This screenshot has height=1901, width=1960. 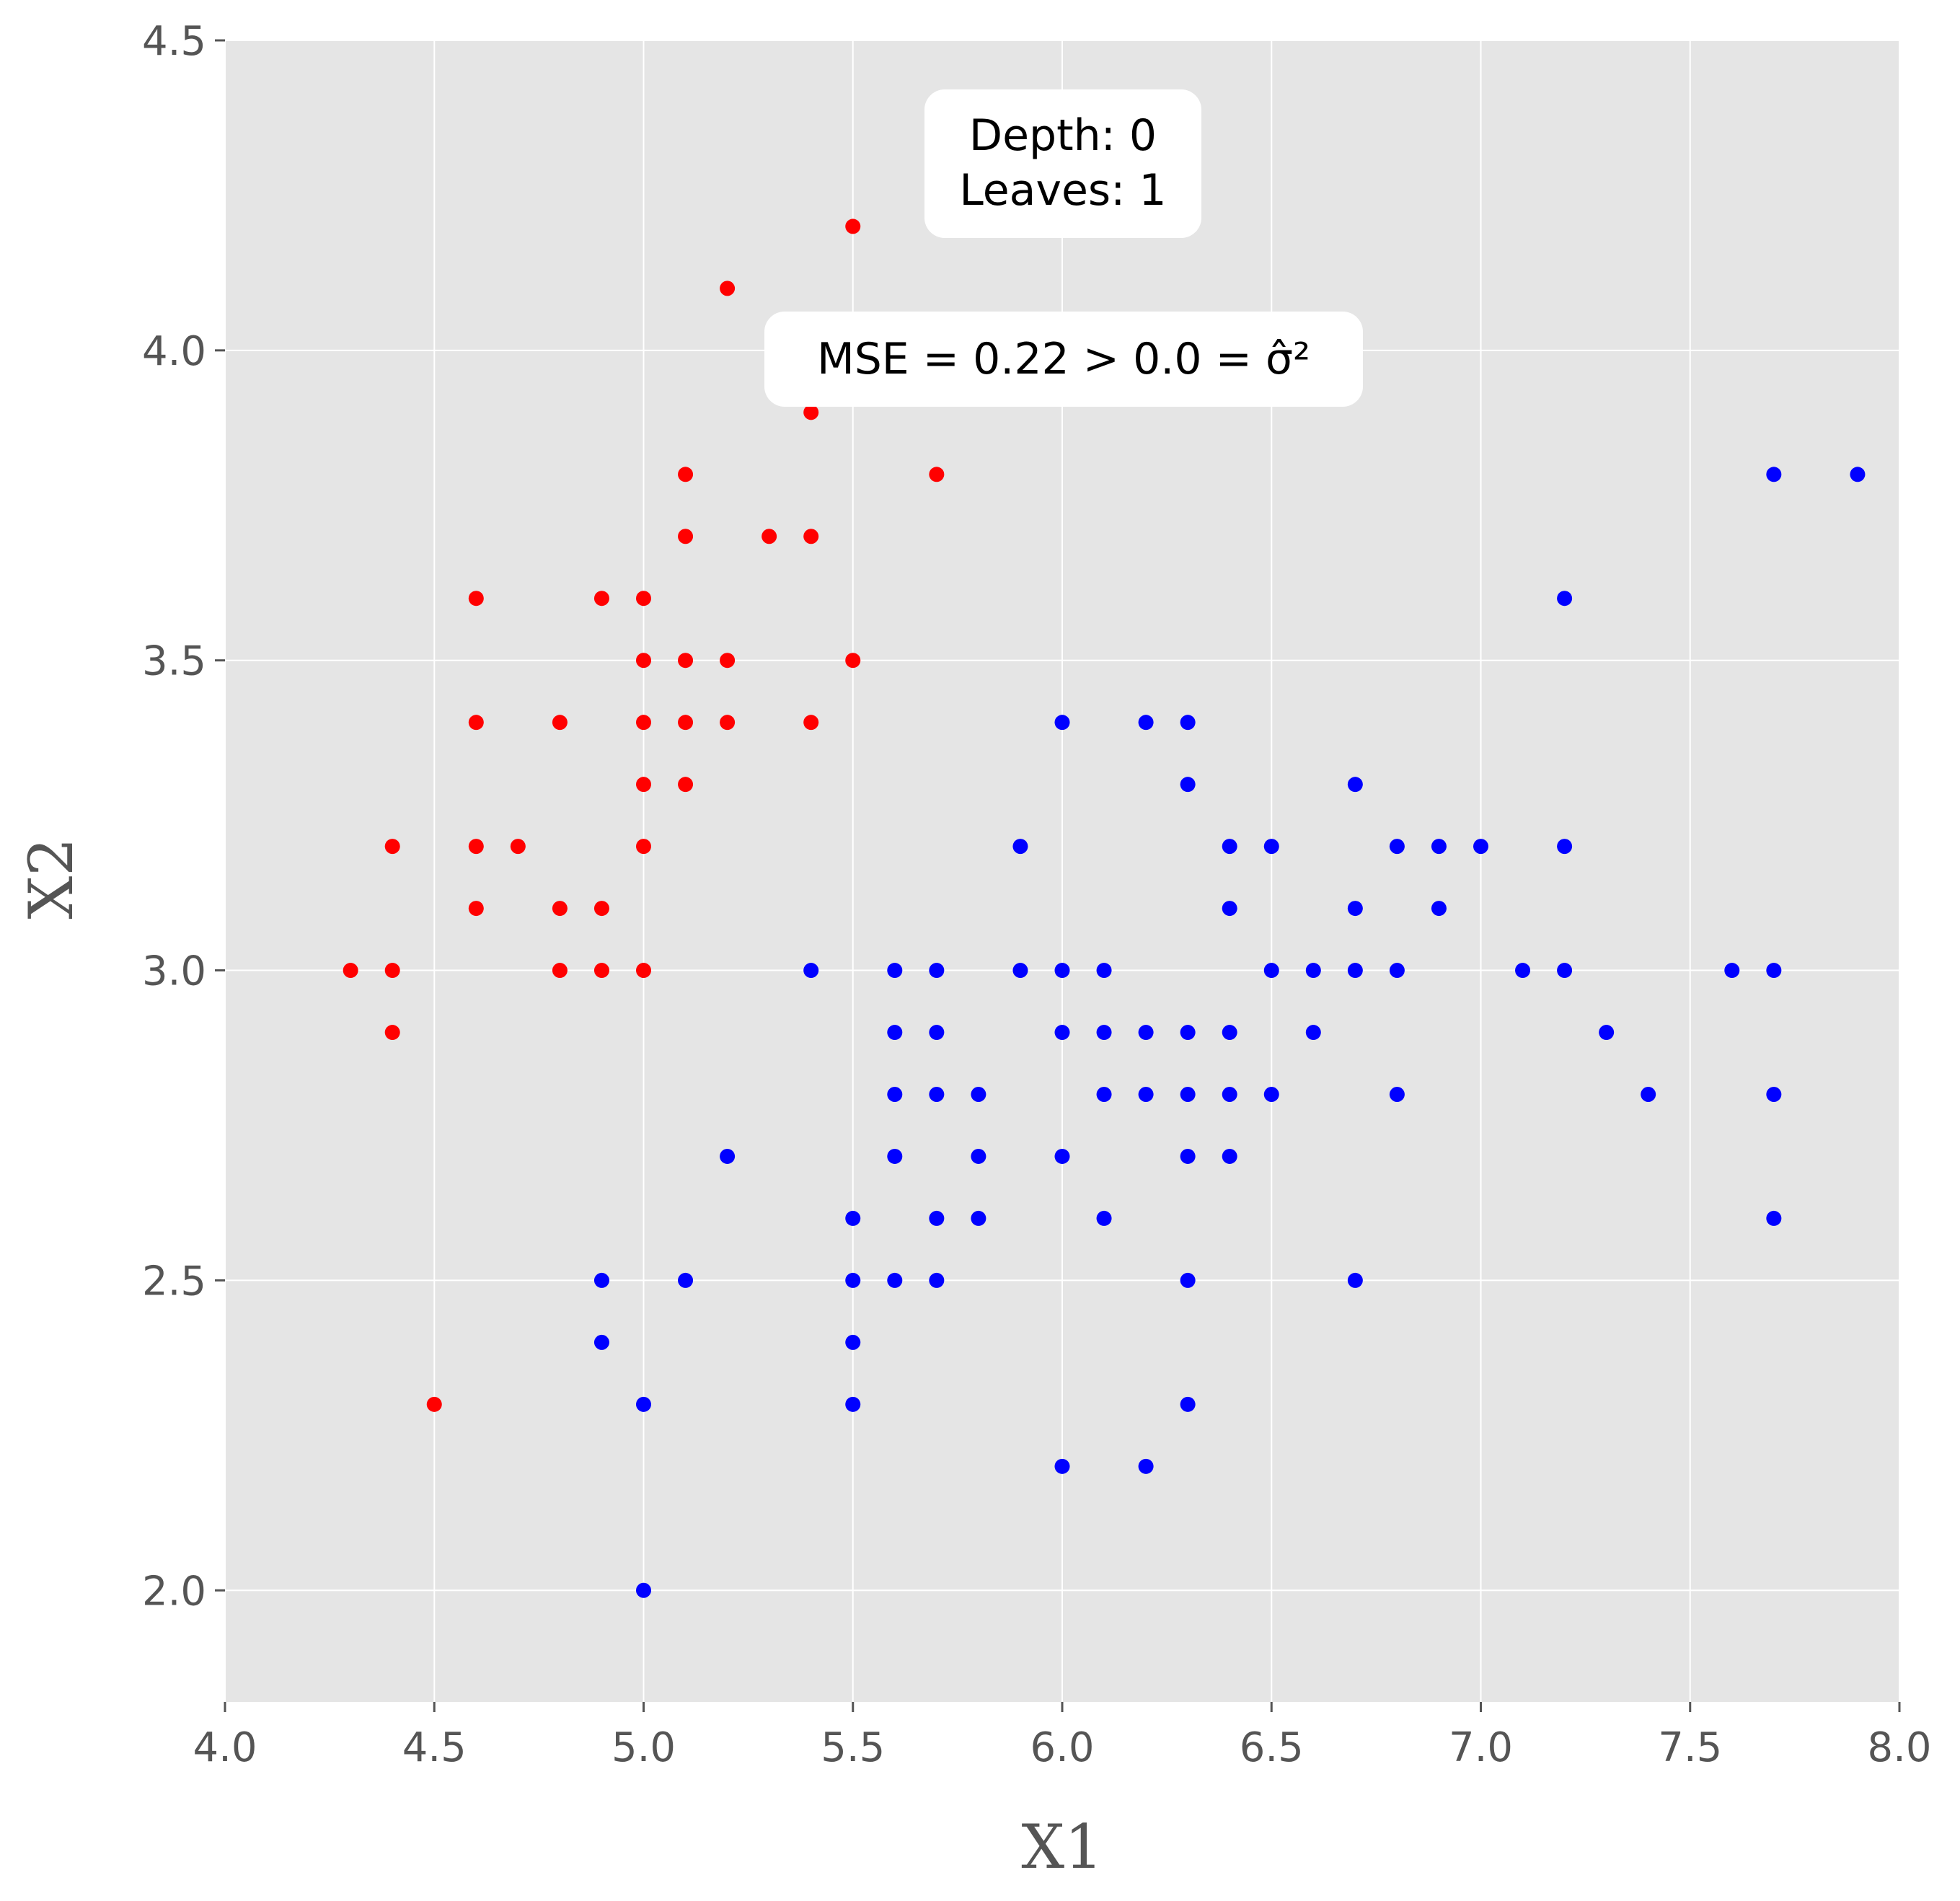 I want to click on x-tick-label: 7.5, so click(x=1690, y=1748).